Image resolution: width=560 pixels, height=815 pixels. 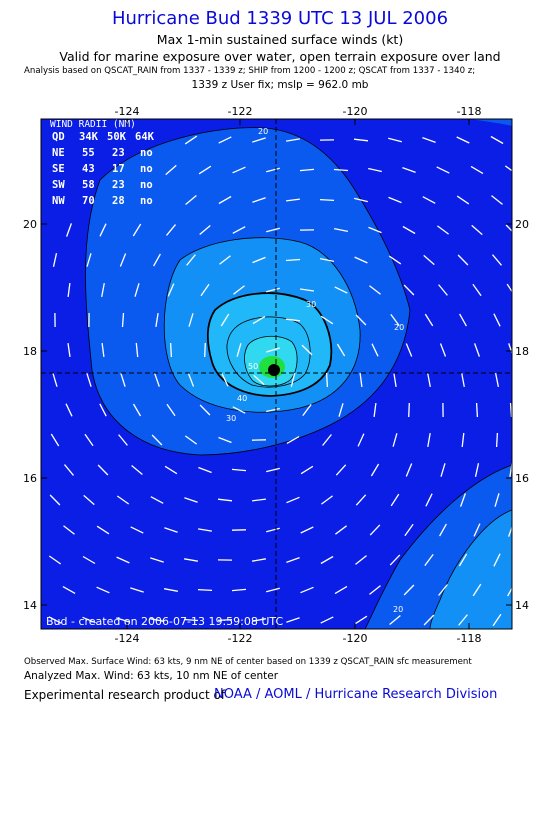 What do you see at coordinates (58, 201) in the screenshot?
I see `radii-quadrant: NW` at bounding box center [58, 201].